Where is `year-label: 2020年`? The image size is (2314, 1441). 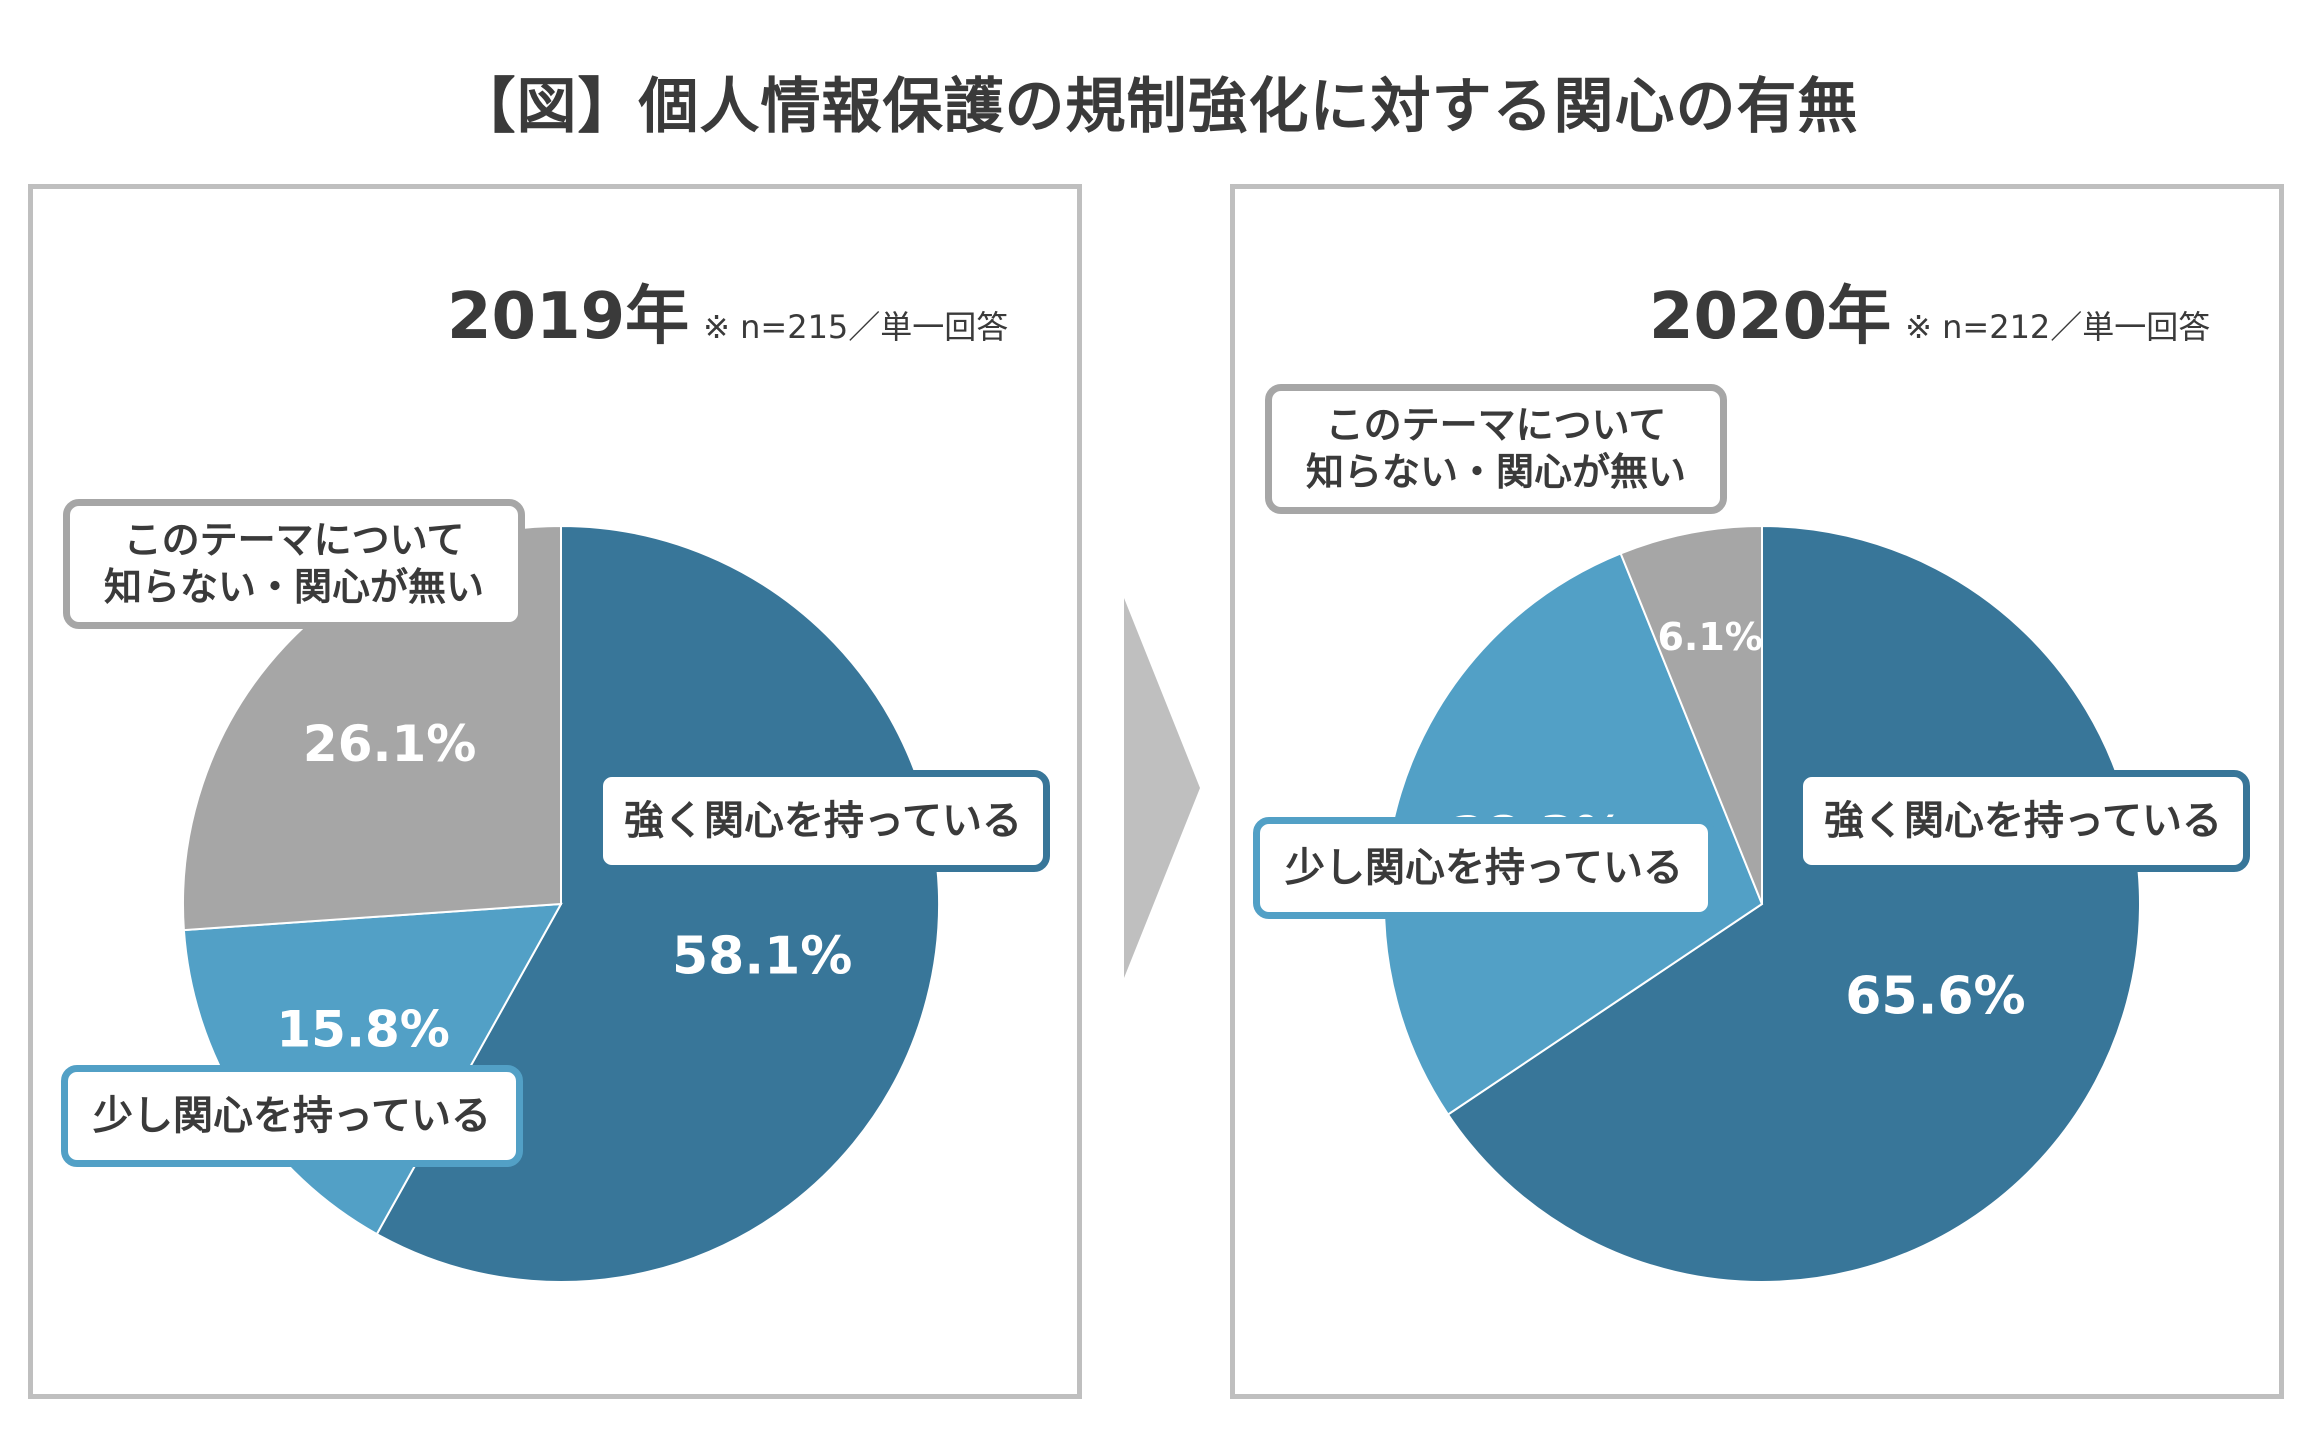 year-label: 2020年 is located at coordinates (1770, 317).